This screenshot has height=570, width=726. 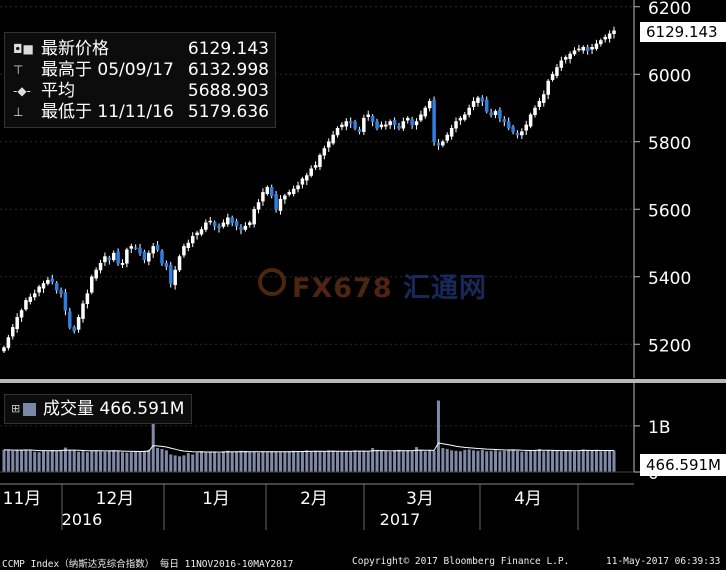 I want to click on expand-icon: ⊞, so click(x=16, y=408).